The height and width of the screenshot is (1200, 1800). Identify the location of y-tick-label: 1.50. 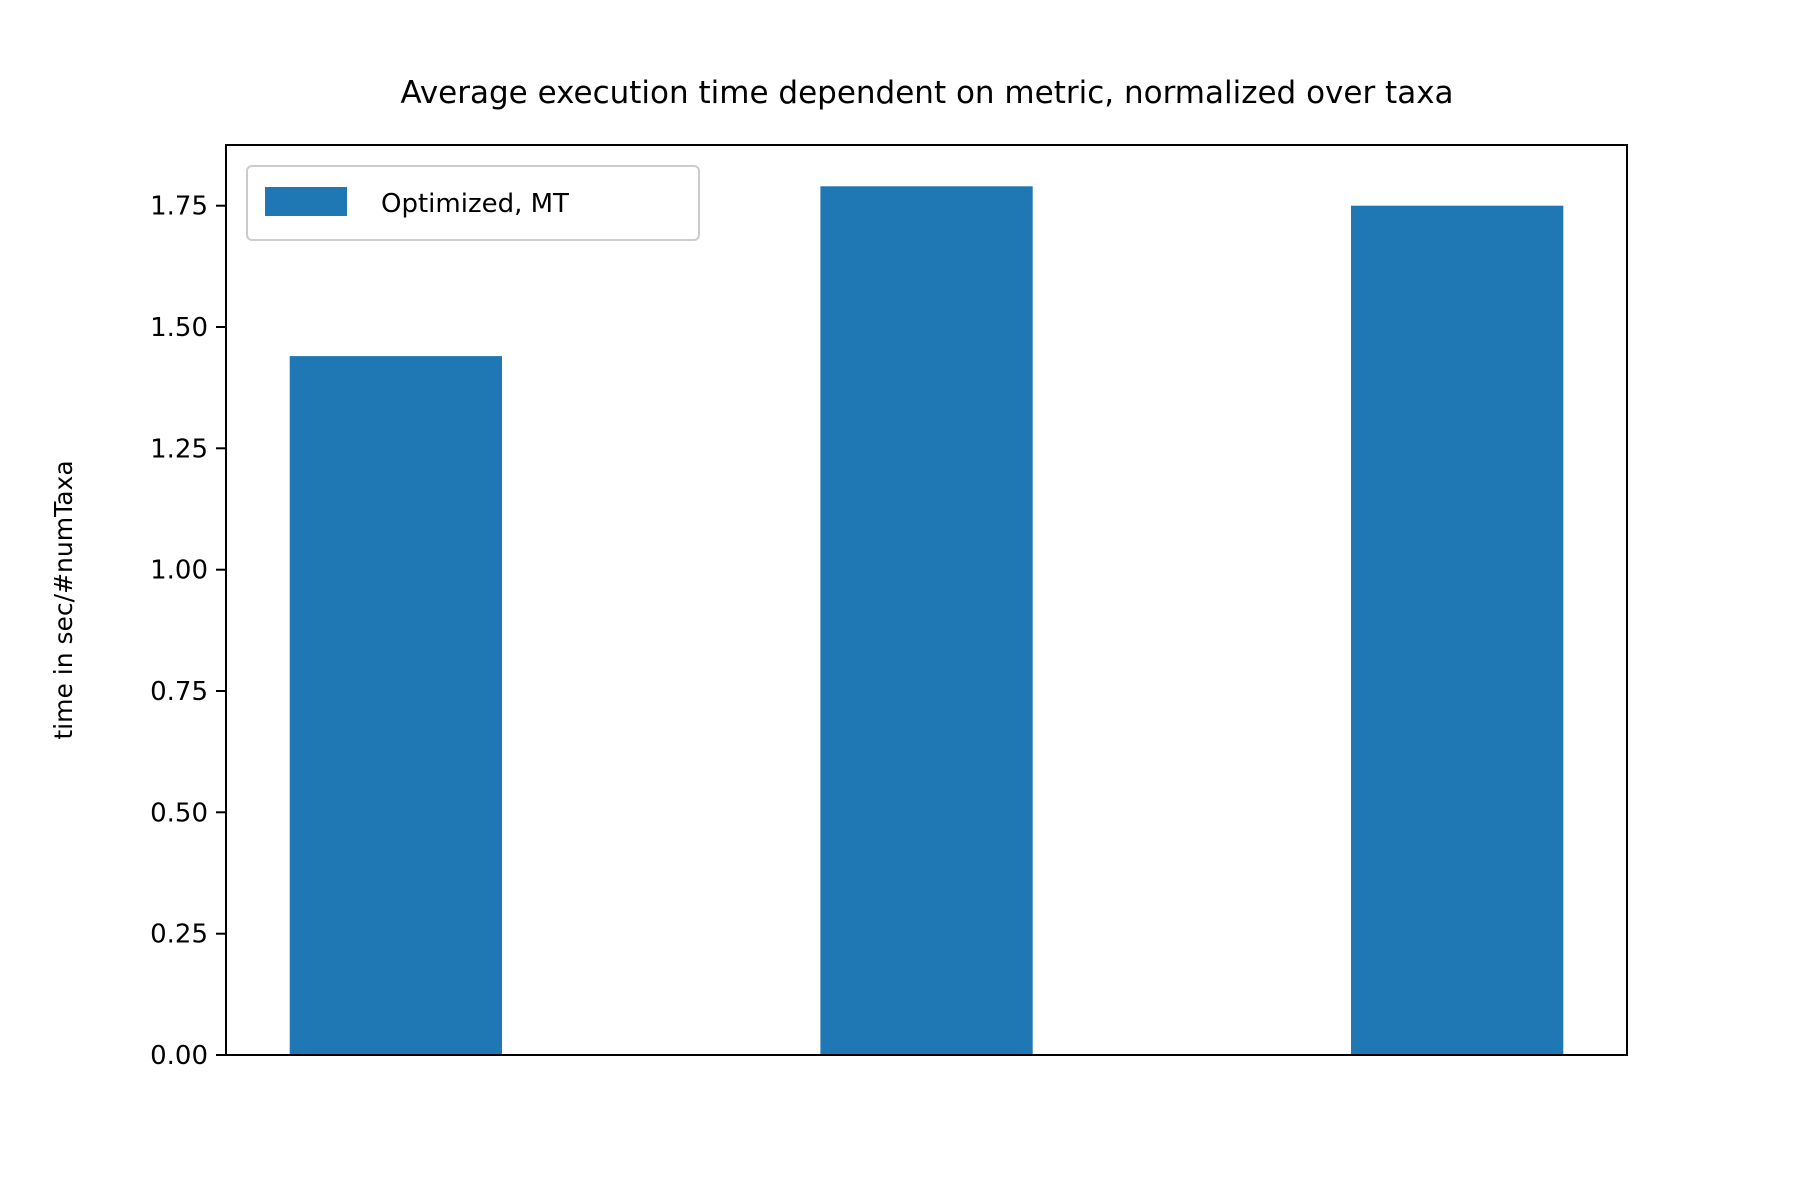
(179, 328).